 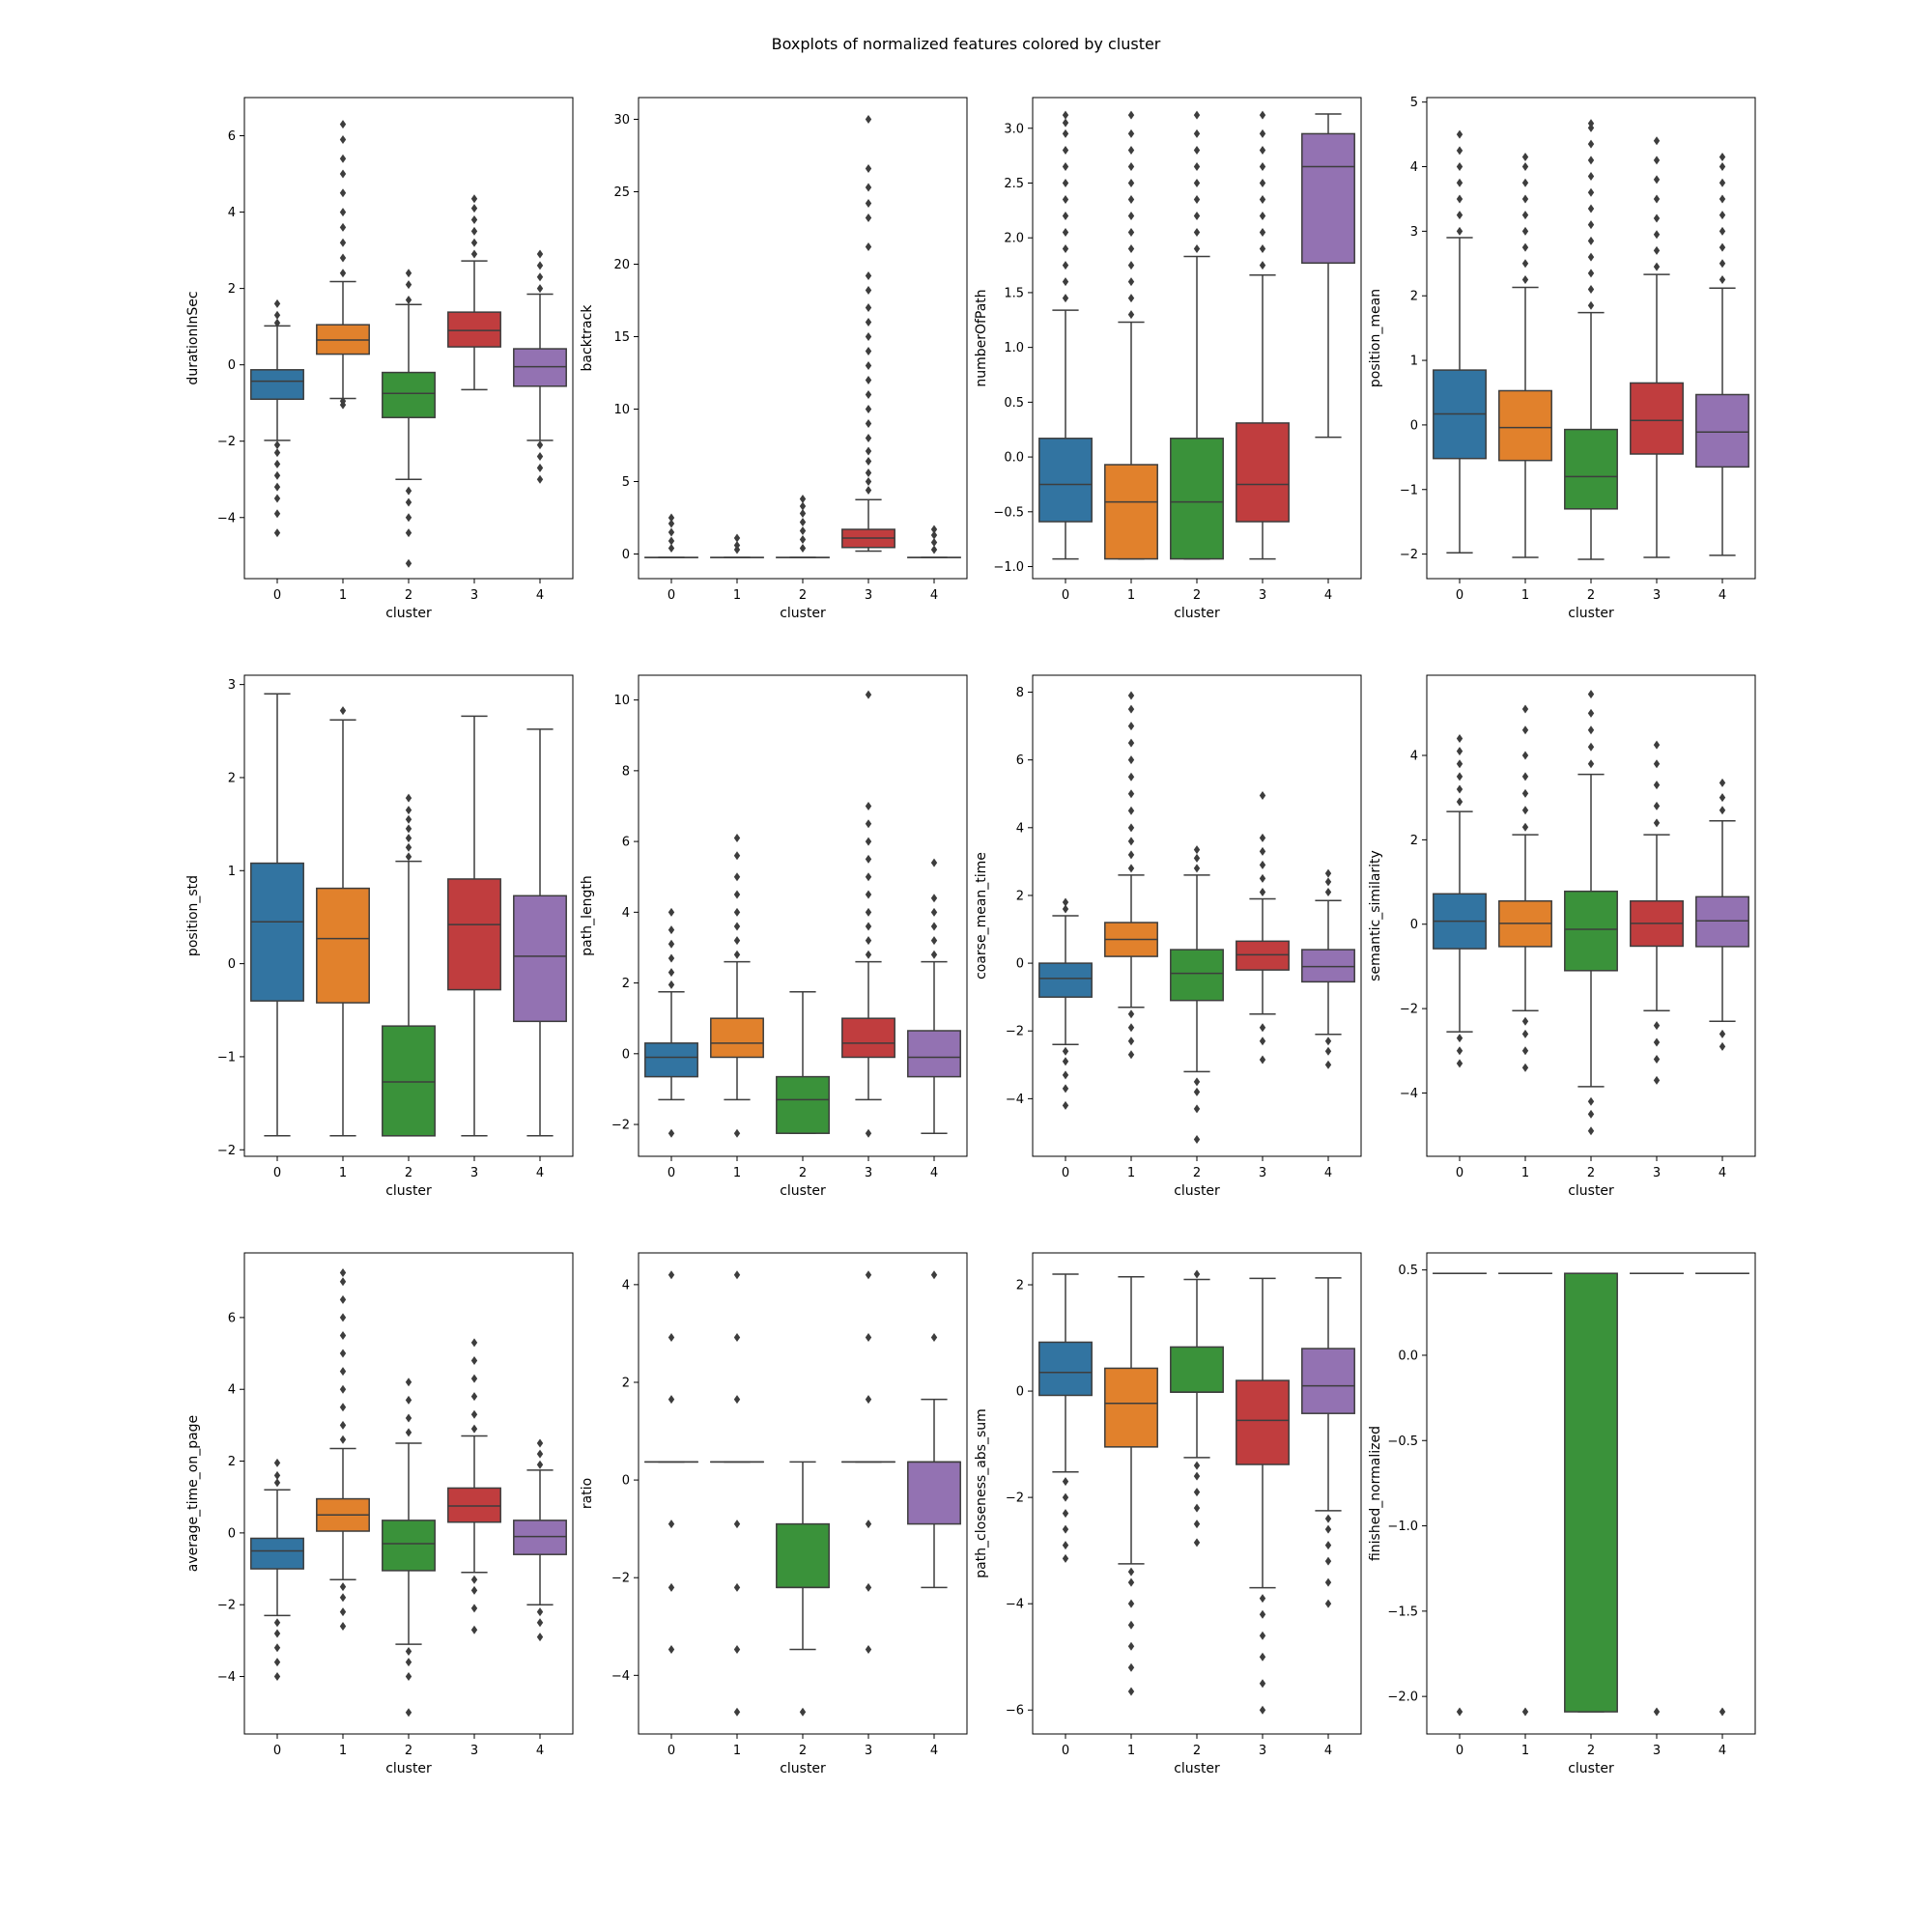 I want to click on subplot-position_std: −2 −1 0 1 2 3 0 1 2 3 4 cluster position_std, so click(x=379, y=936).